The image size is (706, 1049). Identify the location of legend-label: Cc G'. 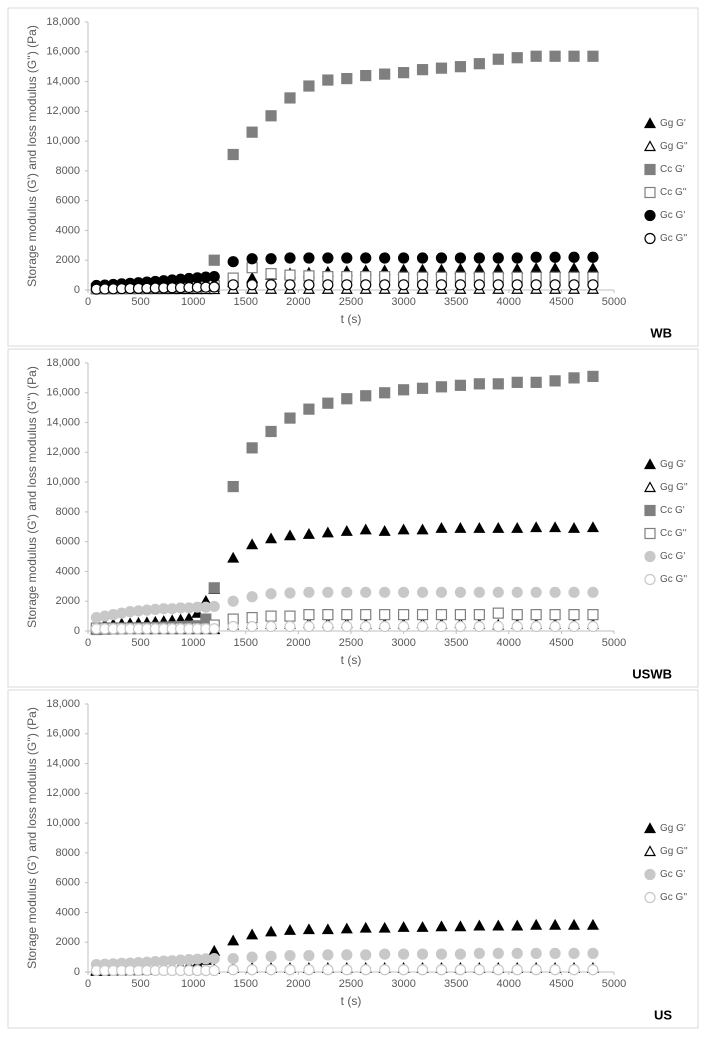
(672, 510).